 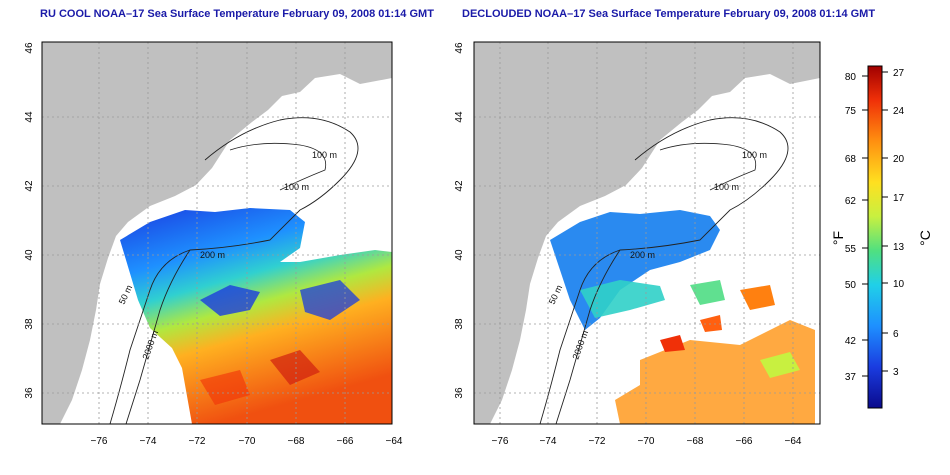 I want to click on celsius-tick: 6, so click(x=896, y=334).